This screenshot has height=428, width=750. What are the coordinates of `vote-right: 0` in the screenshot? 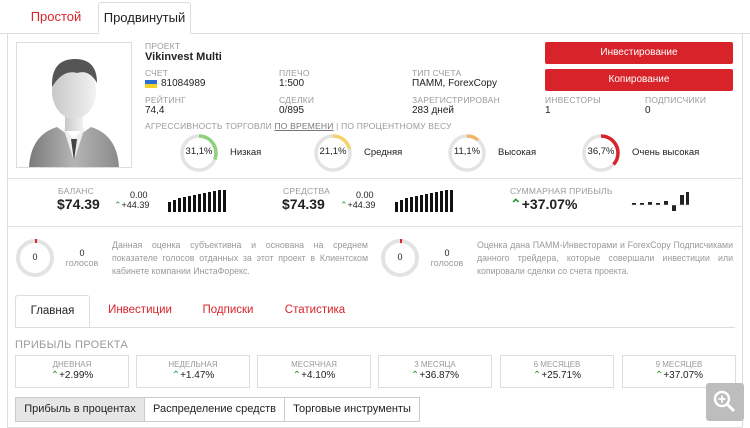 It's located at (400, 260).